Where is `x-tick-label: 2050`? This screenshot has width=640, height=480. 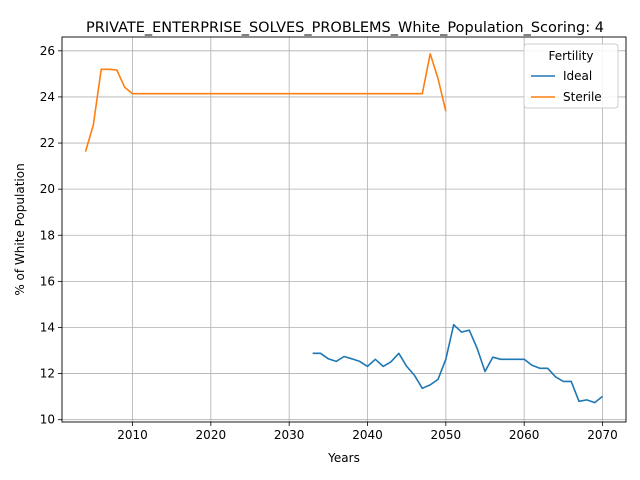
x-tick-label: 2050 is located at coordinates (446, 435).